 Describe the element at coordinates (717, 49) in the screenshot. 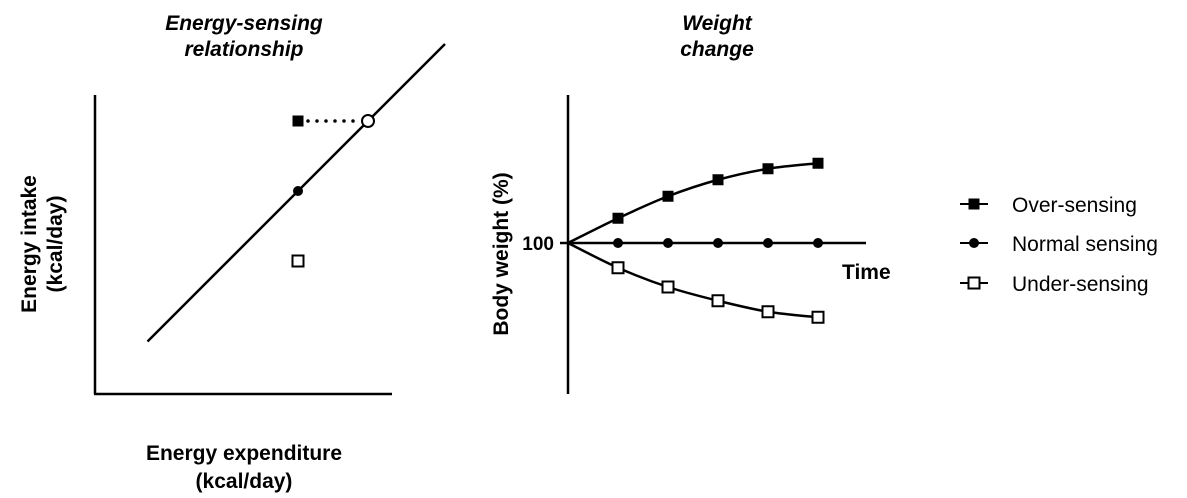

I see `right-title-line-2: change` at that location.